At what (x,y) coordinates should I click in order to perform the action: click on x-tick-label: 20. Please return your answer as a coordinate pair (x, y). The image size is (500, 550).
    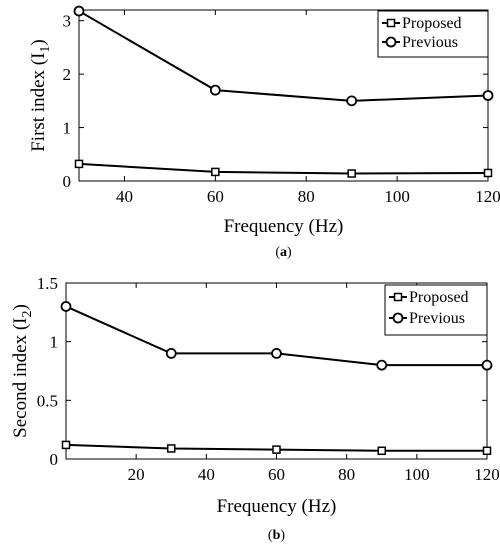
    Looking at the image, I should click on (136, 474).